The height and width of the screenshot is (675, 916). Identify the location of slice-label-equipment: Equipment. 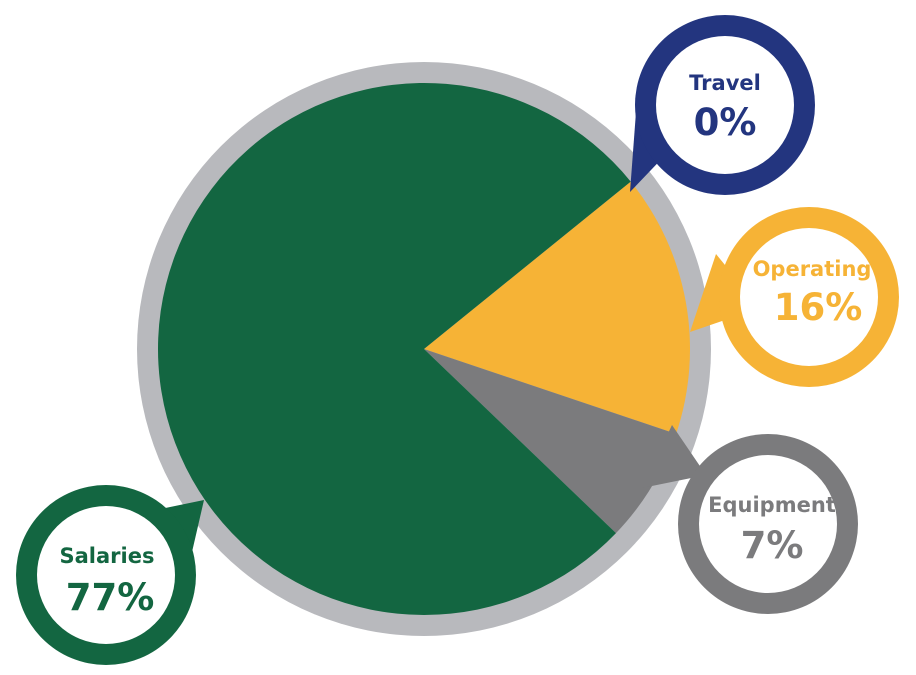
(772, 505).